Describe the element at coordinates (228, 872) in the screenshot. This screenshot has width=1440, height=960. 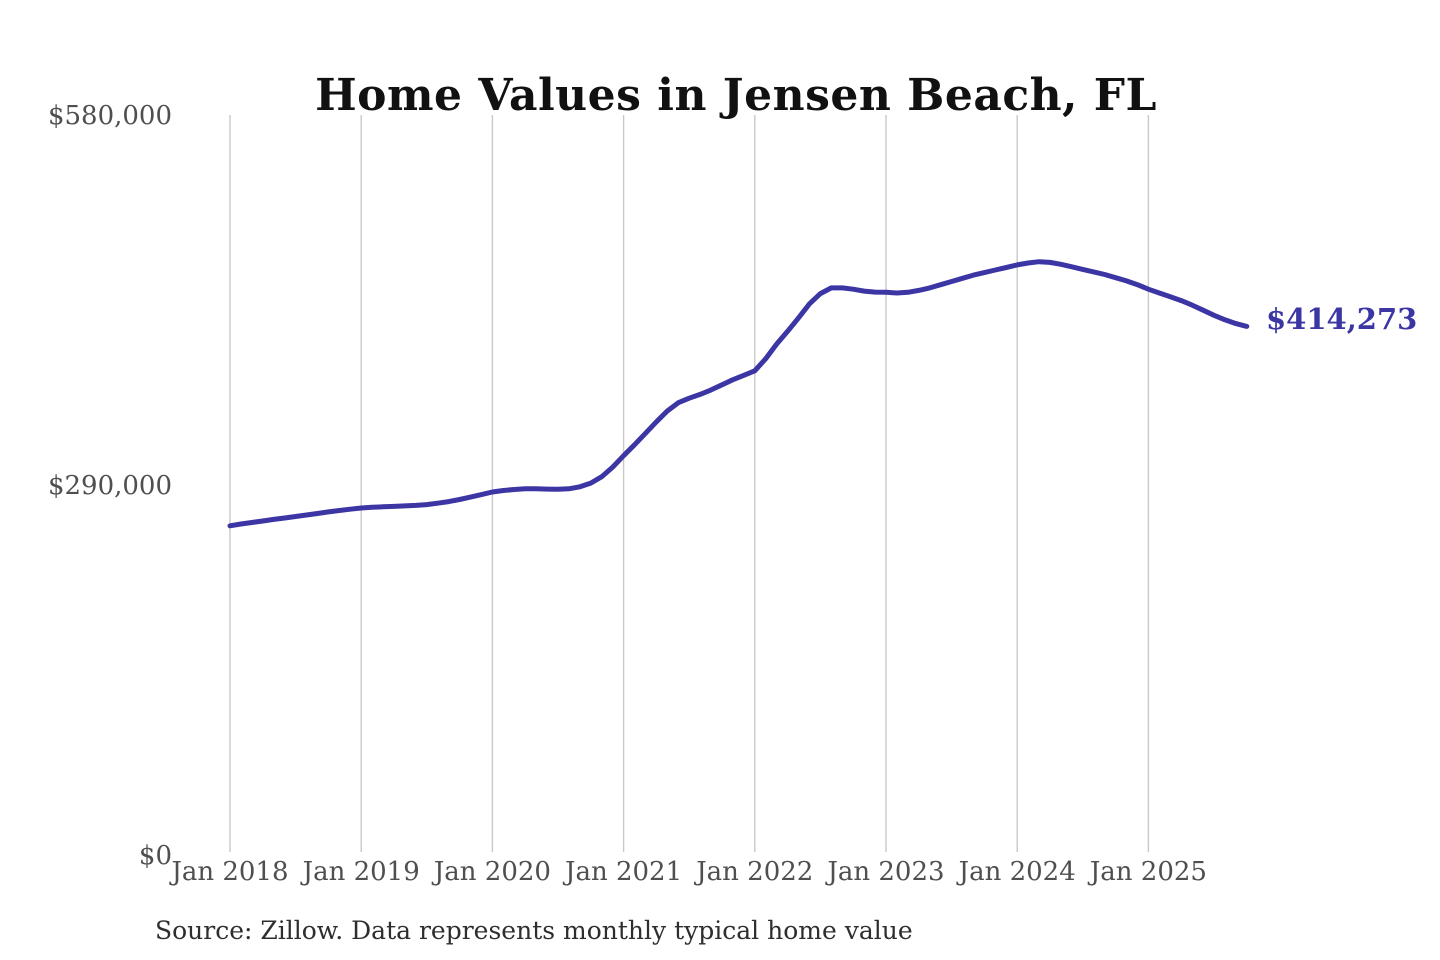
I see `x-tick-label: Jan 2018` at that location.